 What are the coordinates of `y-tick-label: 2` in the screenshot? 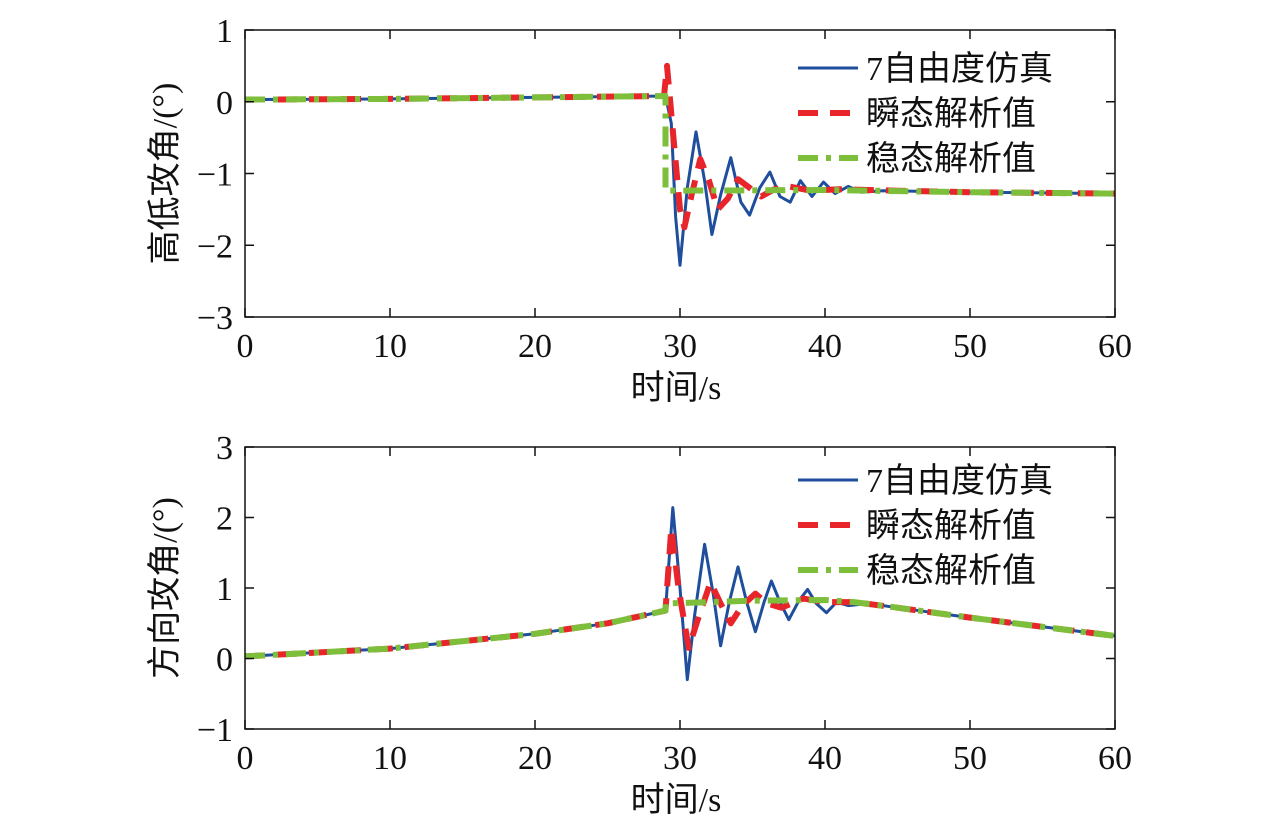 It's located at (224, 519).